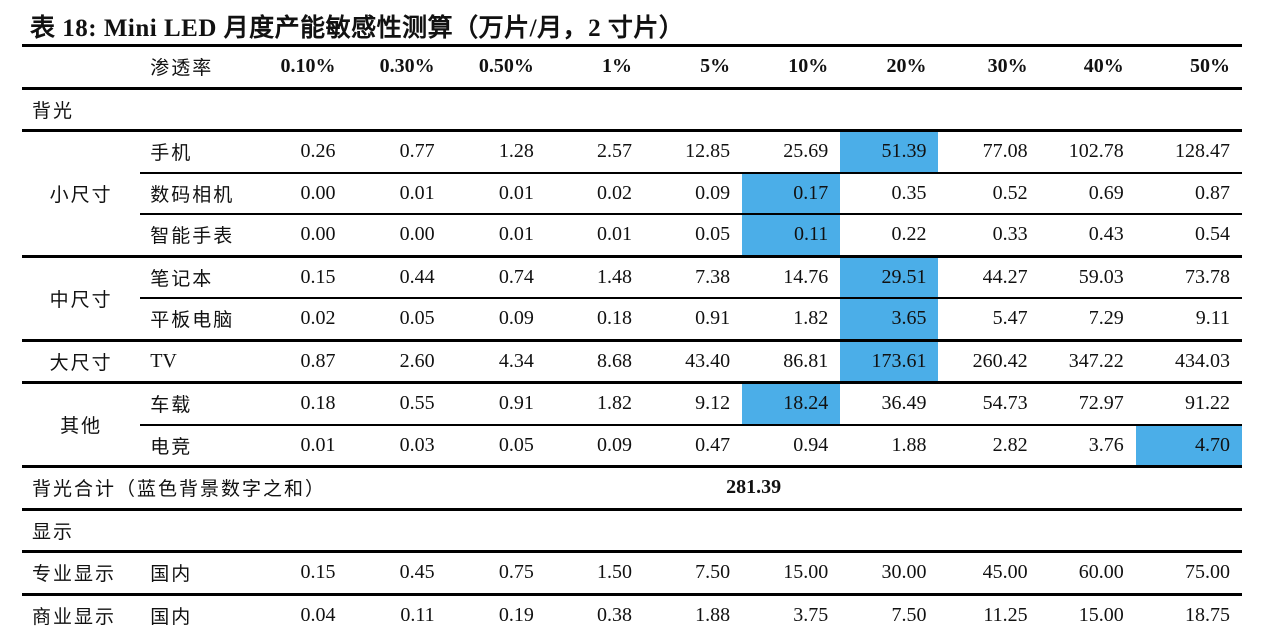 This screenshot has height=635, width=1262. What do you see at coordinates (1188, 613) in the screenshot?
I see `value-cell: 18.75` at bounding box center [1188, 613].